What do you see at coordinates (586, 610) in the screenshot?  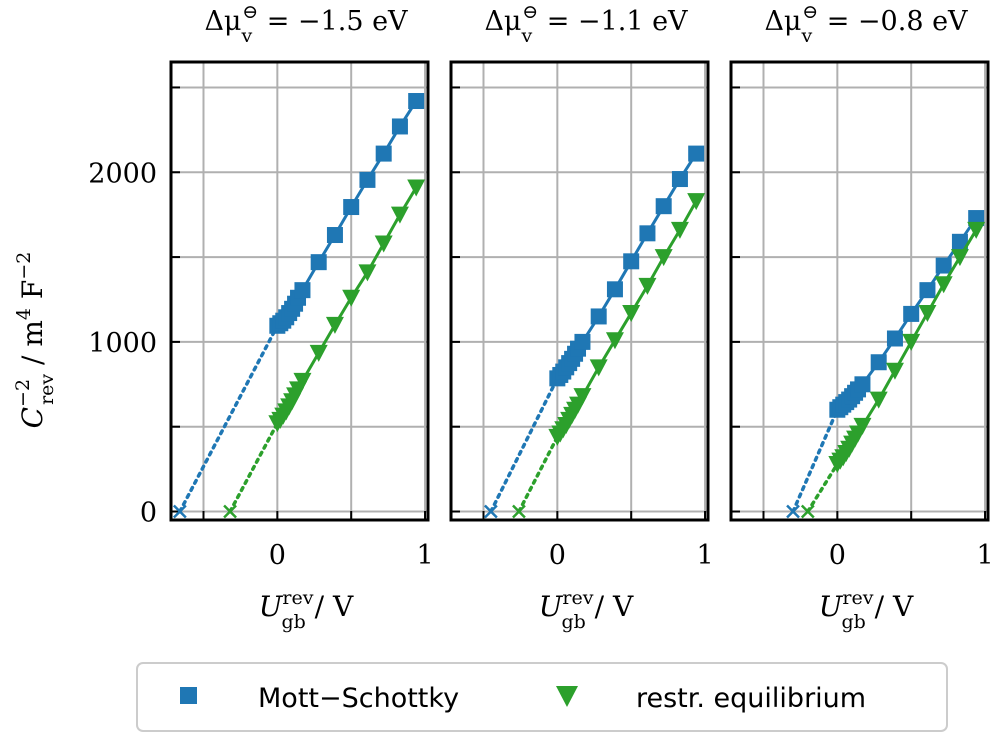 I see `x-axis-label-2: Urev gb / V` at bounding box center [586, 610].